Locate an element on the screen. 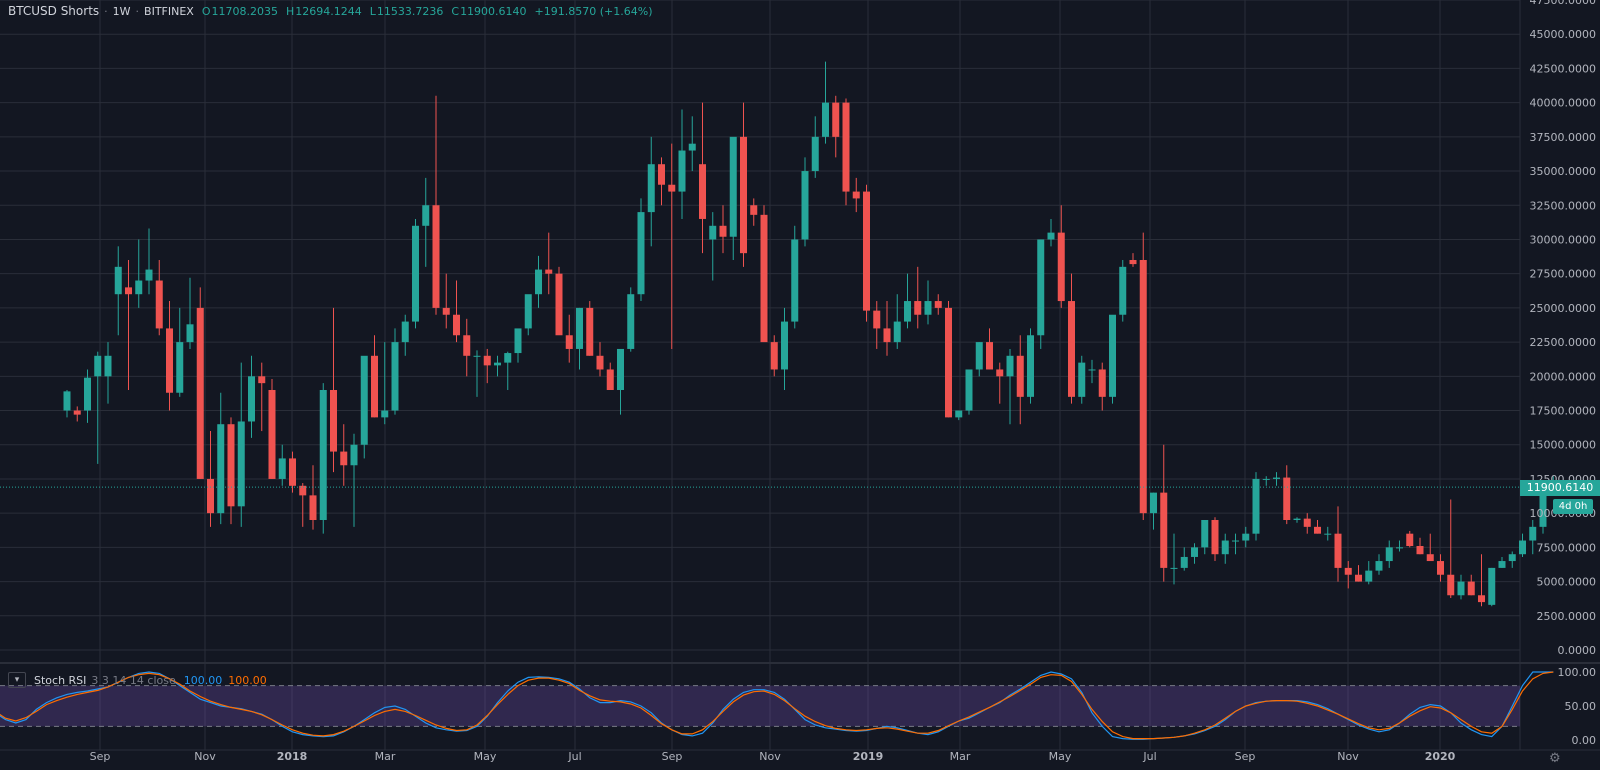 This screenshot has height=770, width=1600. indicator-name: Stoch RSI is located at coordinates (60, 680).